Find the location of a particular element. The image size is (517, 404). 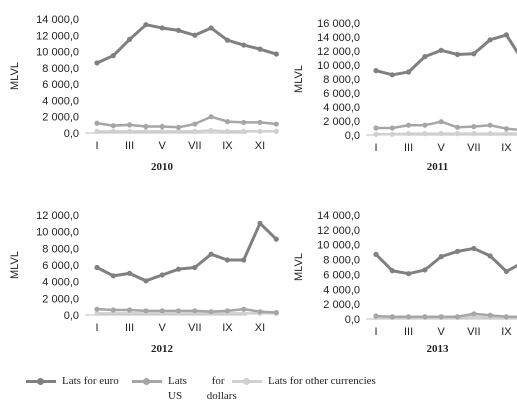

legend-label-euro: Lats for euro is located at coordinates (90, 381).